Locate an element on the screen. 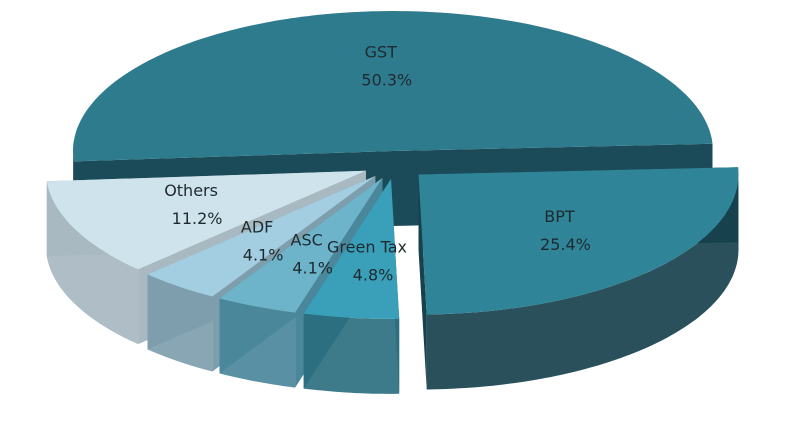 Image resolution: width=795 pixels, height=441 pixels. slice-label: Others is located at coordinates (191, 190).